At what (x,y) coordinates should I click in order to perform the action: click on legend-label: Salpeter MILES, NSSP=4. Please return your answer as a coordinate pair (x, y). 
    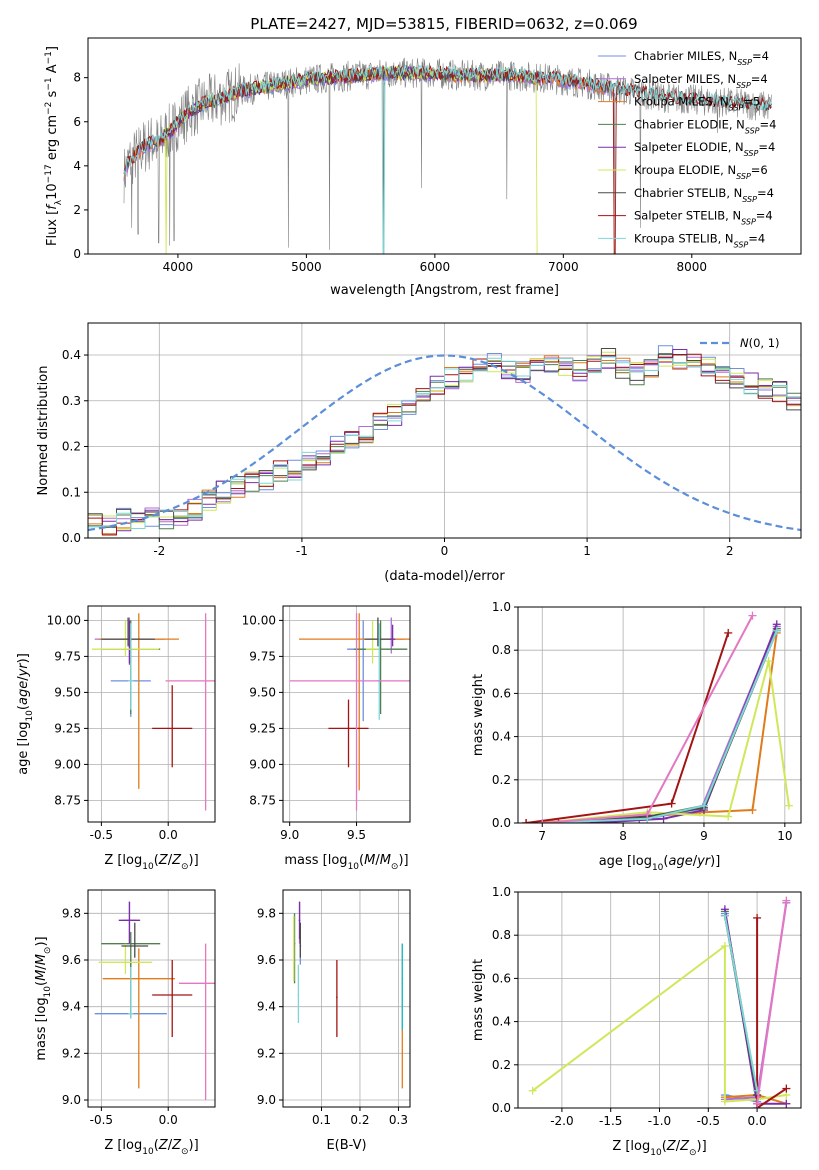
    Looking at the image, I should click on (701, 81).